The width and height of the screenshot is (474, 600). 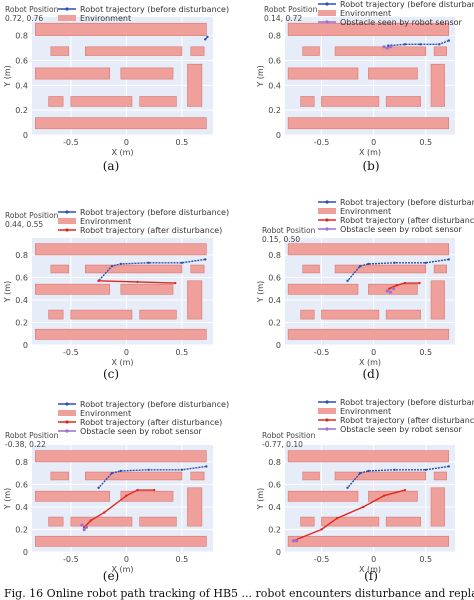 I want to click on robot-position-value: 0.44, 0.55, so click(x=24, y=224).